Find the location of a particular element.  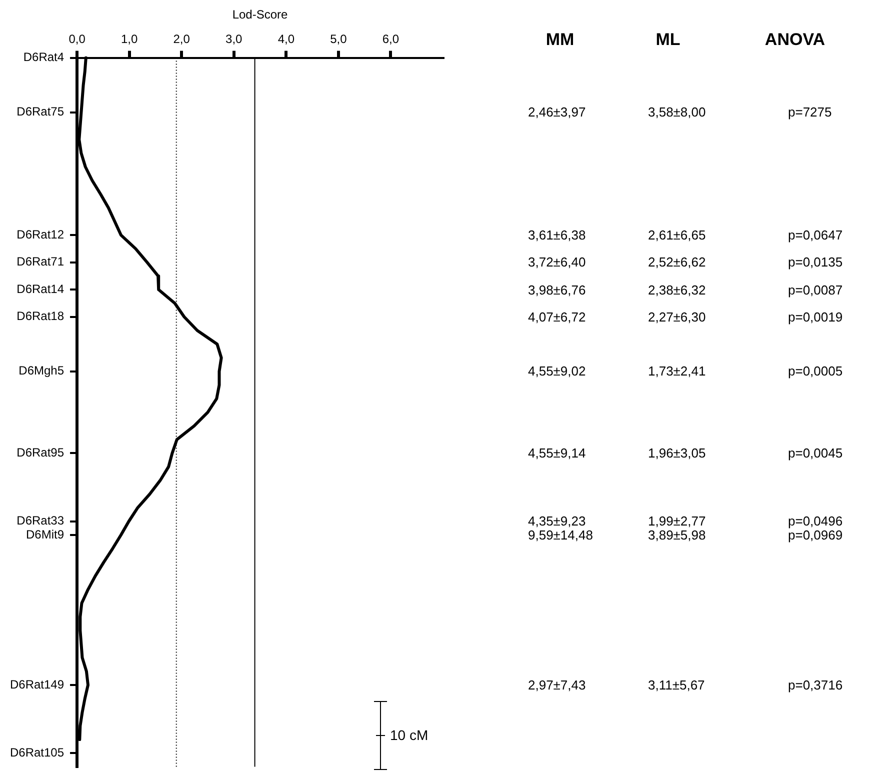

category-label: ML is located at coordinates (668, 40).